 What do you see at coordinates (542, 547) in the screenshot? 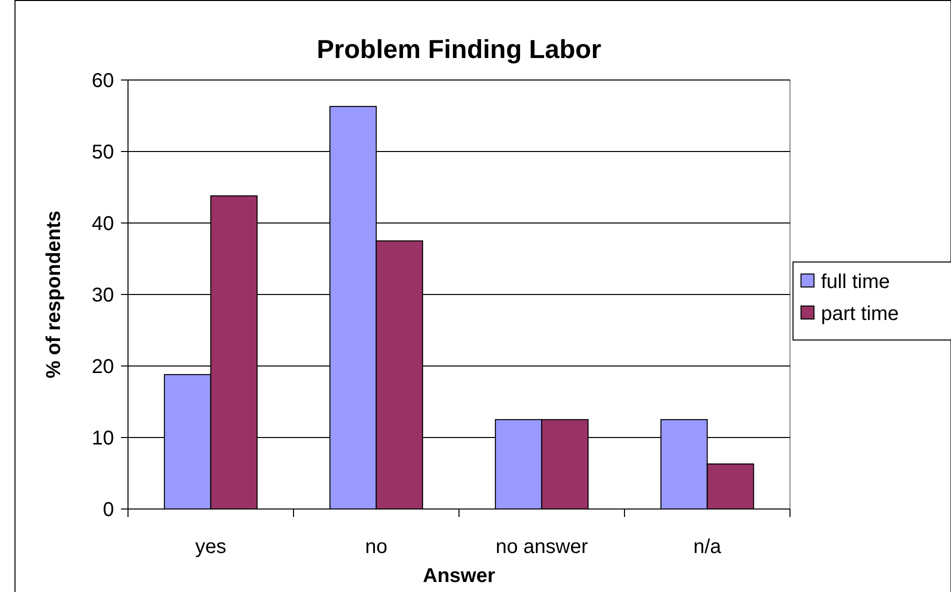
I see `x-tick-label: no answer` at bounding box center [542, 547].